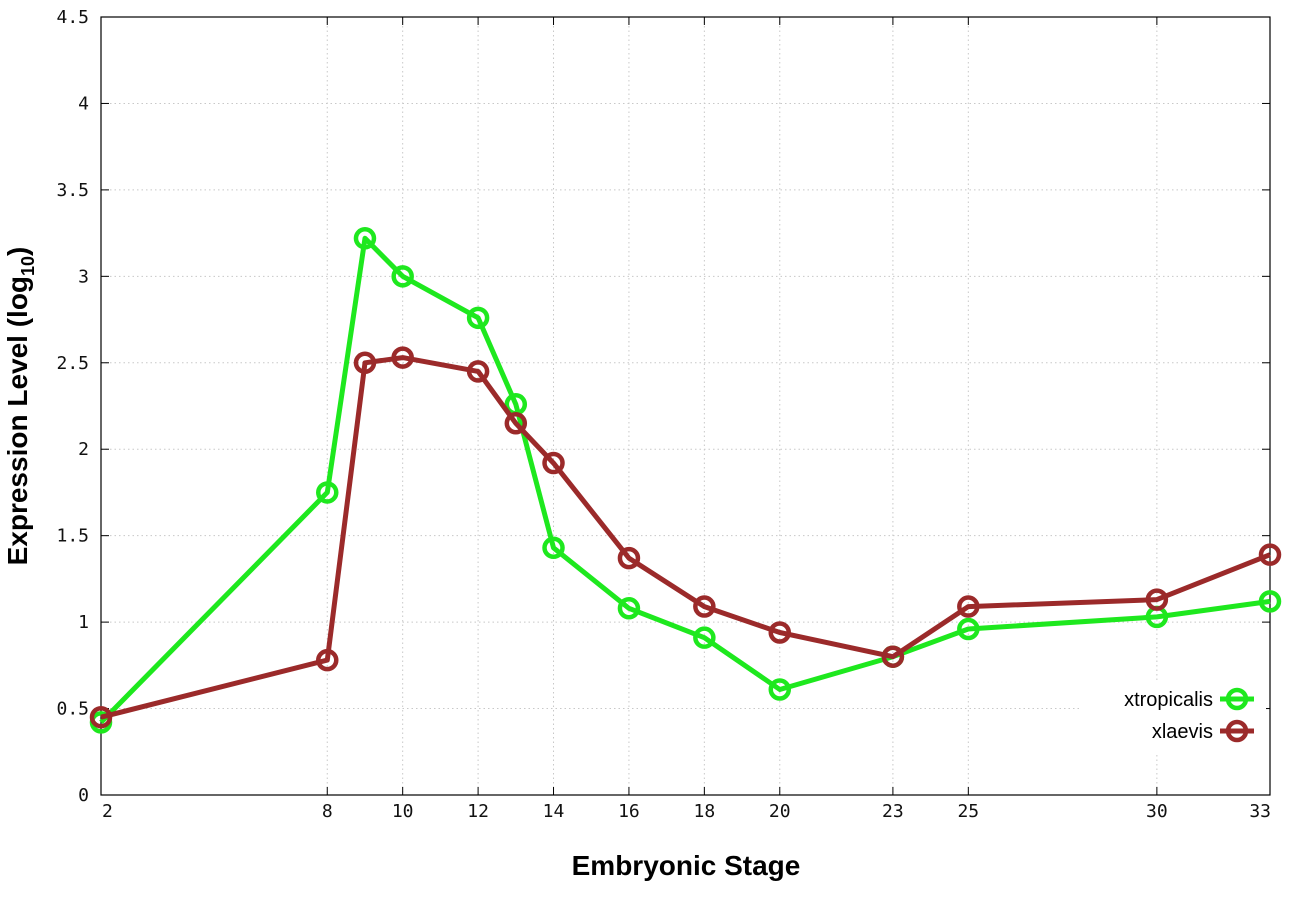  I want to click on x-tick-label: 20, so click(780, 811).